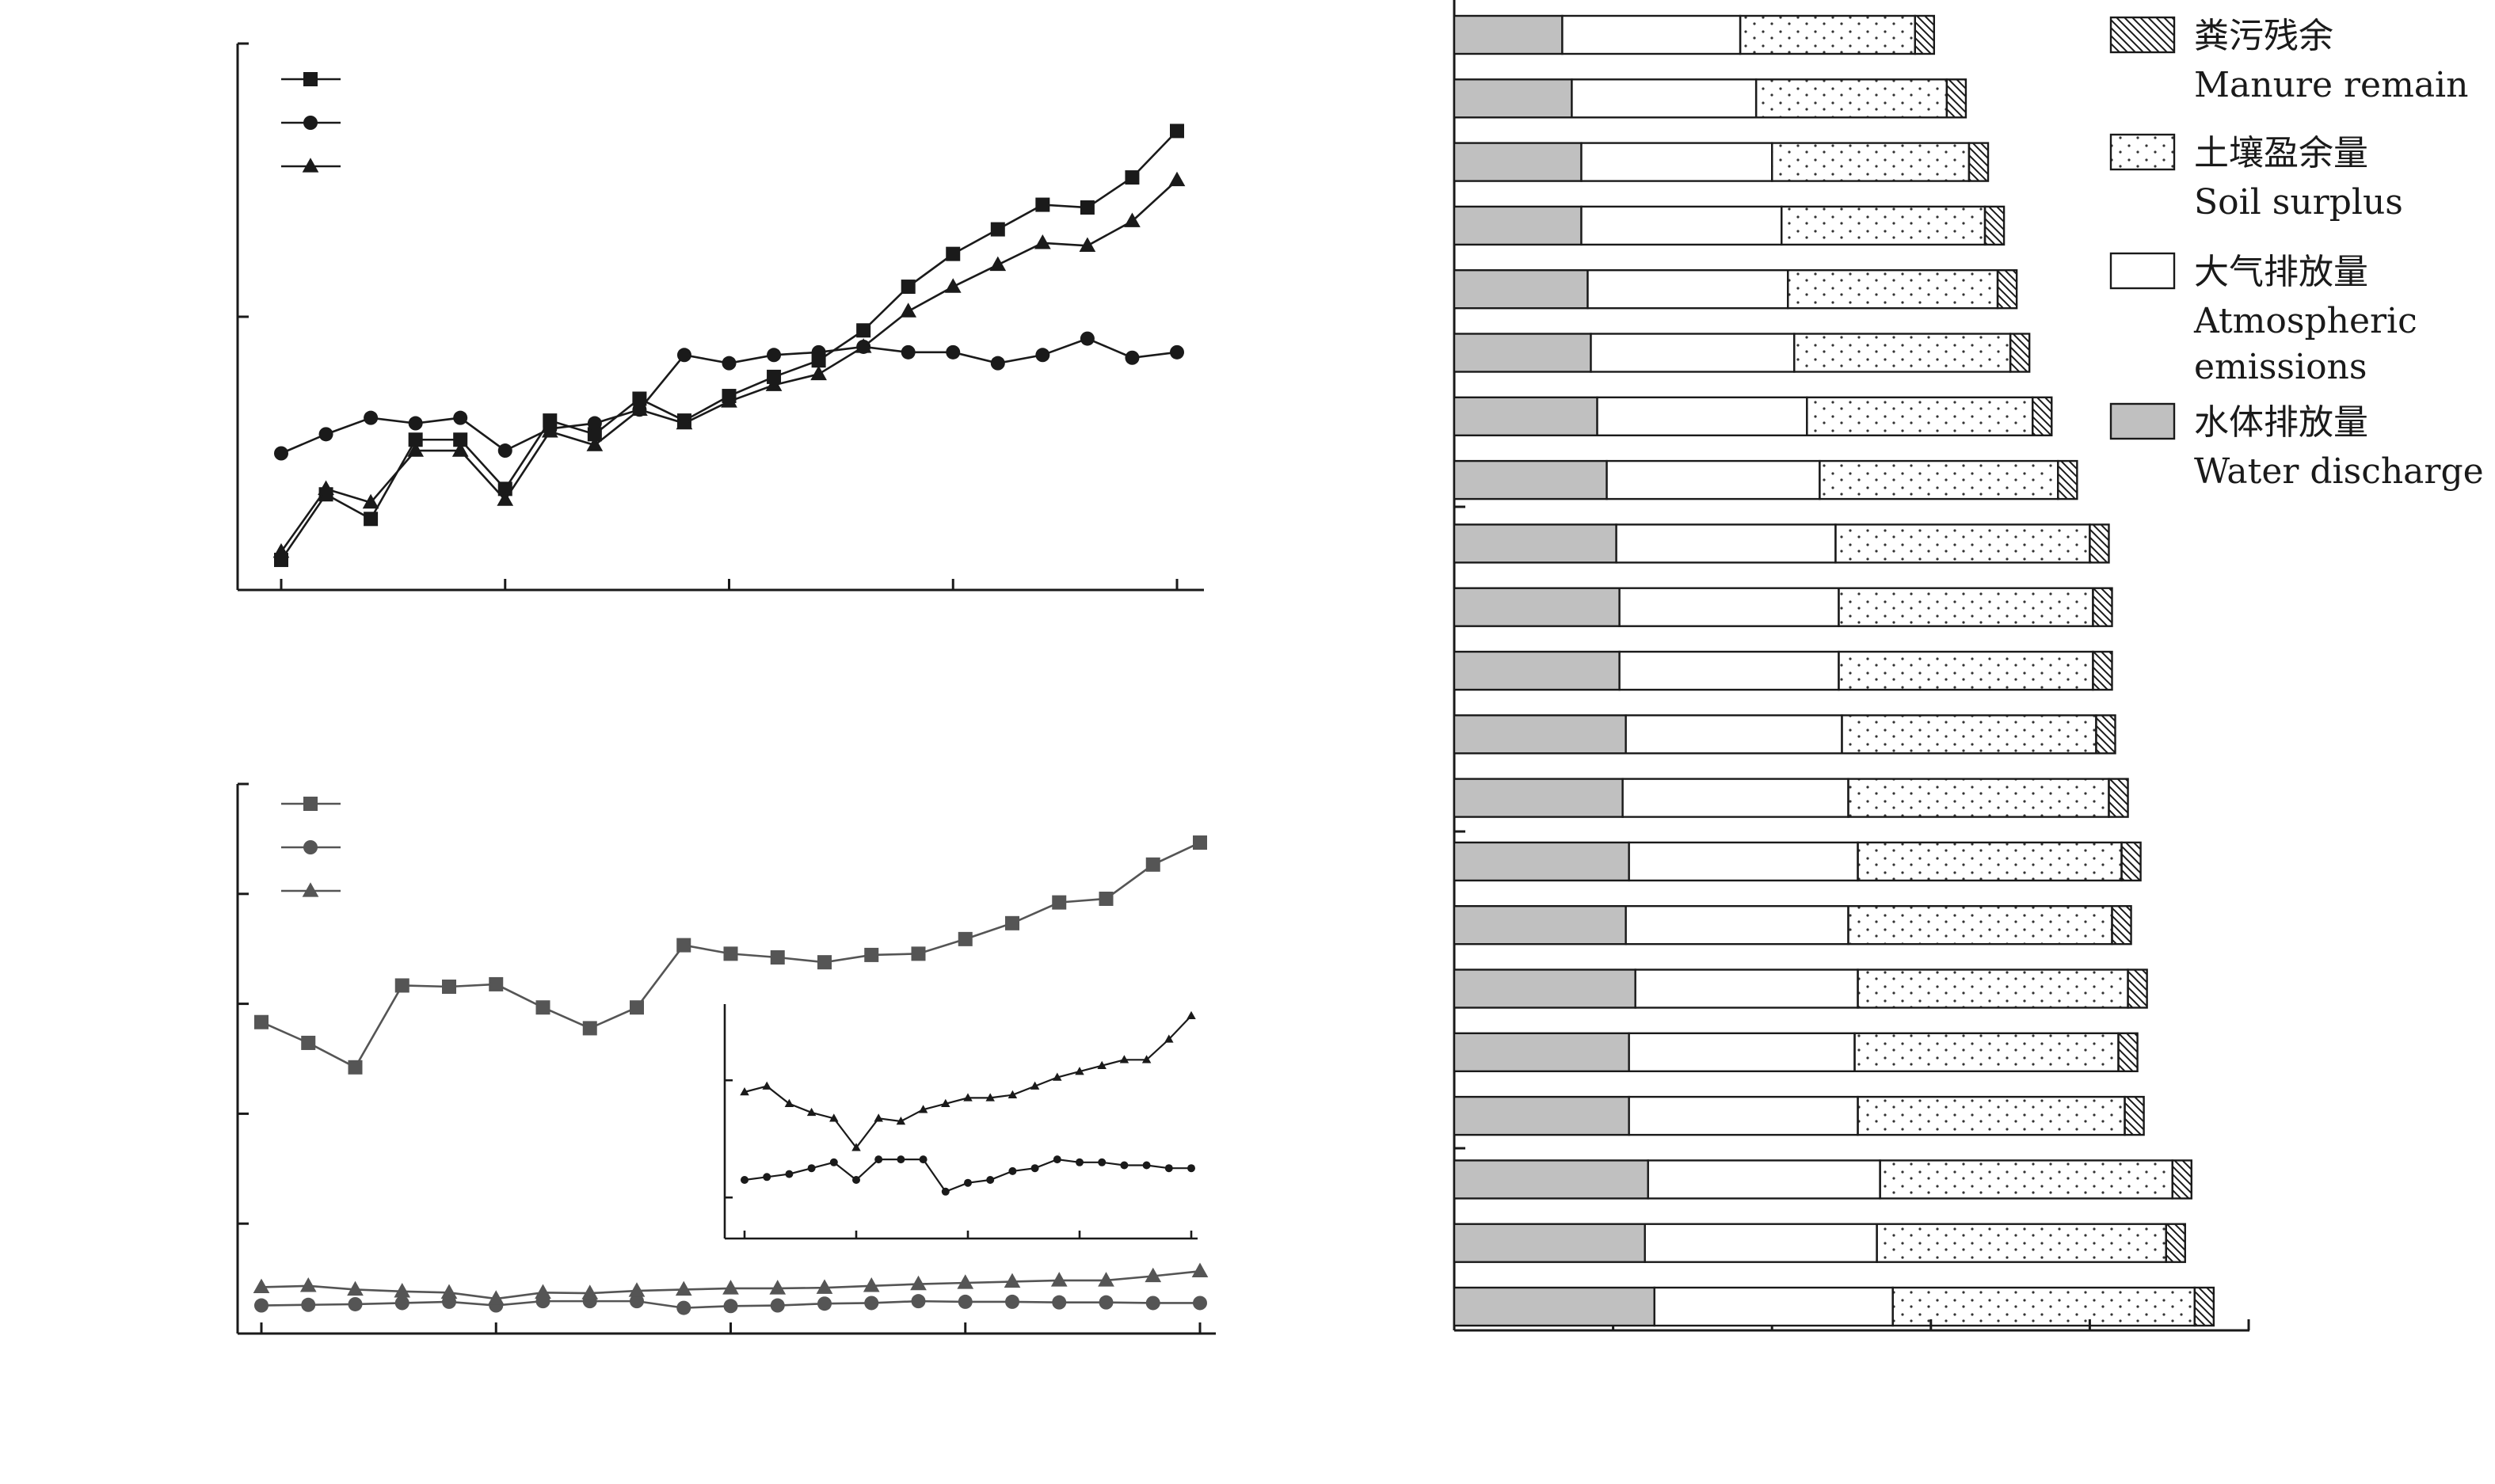  What do you see at coordinates (310, 847) in the screenshot?
I see `legend-marker-b` at bounding box center [310, 847].